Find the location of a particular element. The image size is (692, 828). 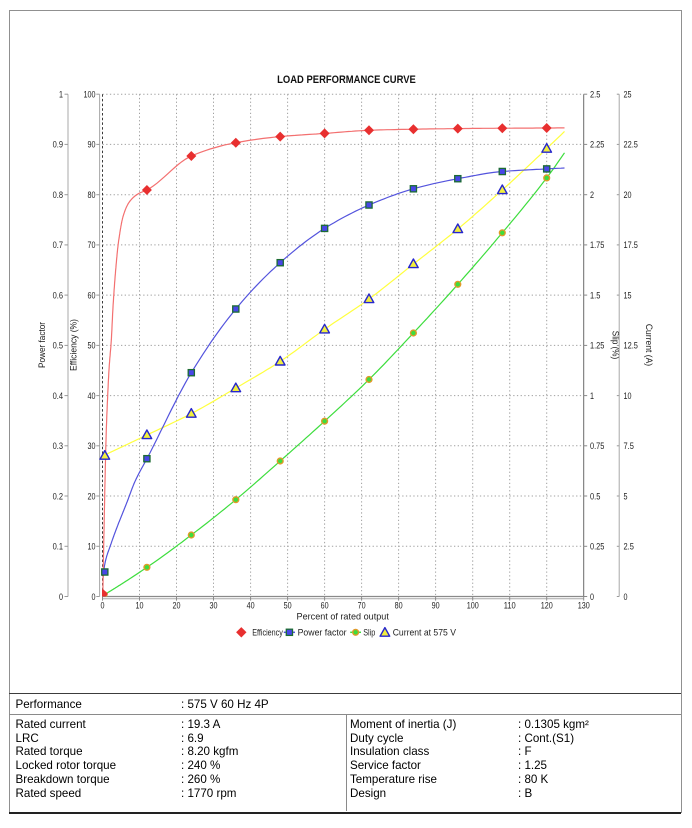

svg-text: 2.25 is located at coordinates (597, 145).